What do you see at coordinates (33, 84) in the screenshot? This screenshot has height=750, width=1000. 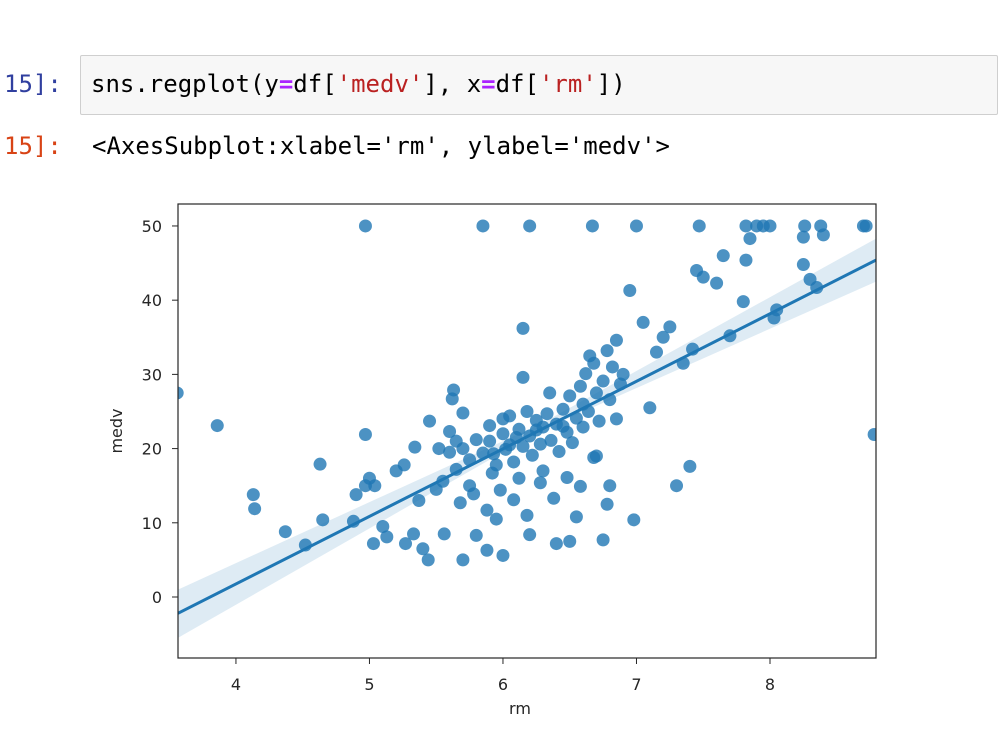 I see `input-prompt: 15]:` at bounding box center [33, 84].